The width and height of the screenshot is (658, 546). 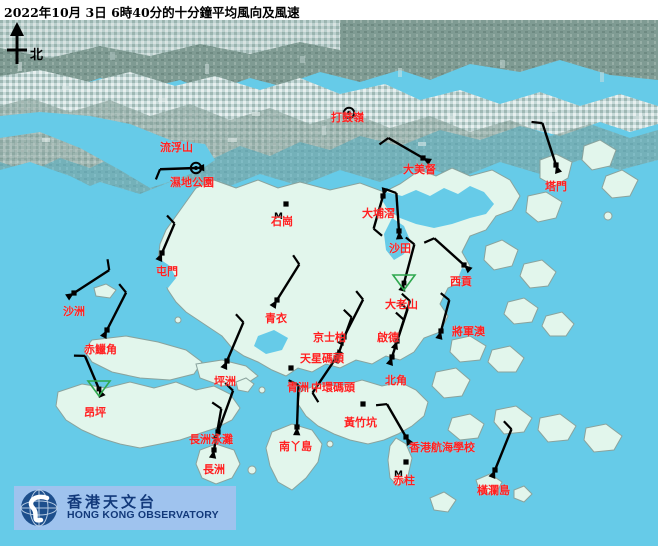 What do you see at coordinates (333, 387) in the screenshot?
I see `station-label: 中環碼頭` at bounding box center [333, 387].